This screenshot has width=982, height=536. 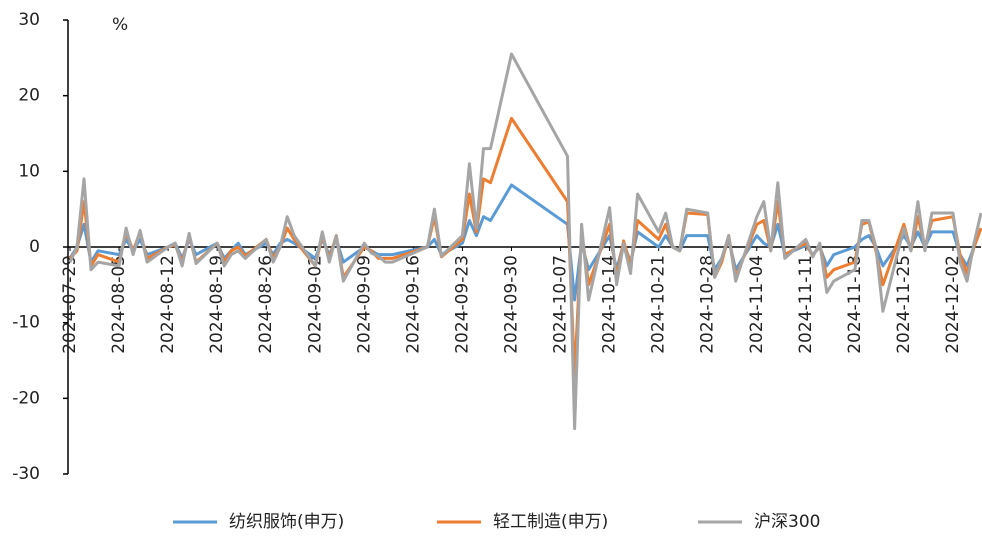 What do you see at coordinates (119, 304) in the screenshot?
I see `x-tick-label: 2024-08-05` at bounding box center [119, 304].